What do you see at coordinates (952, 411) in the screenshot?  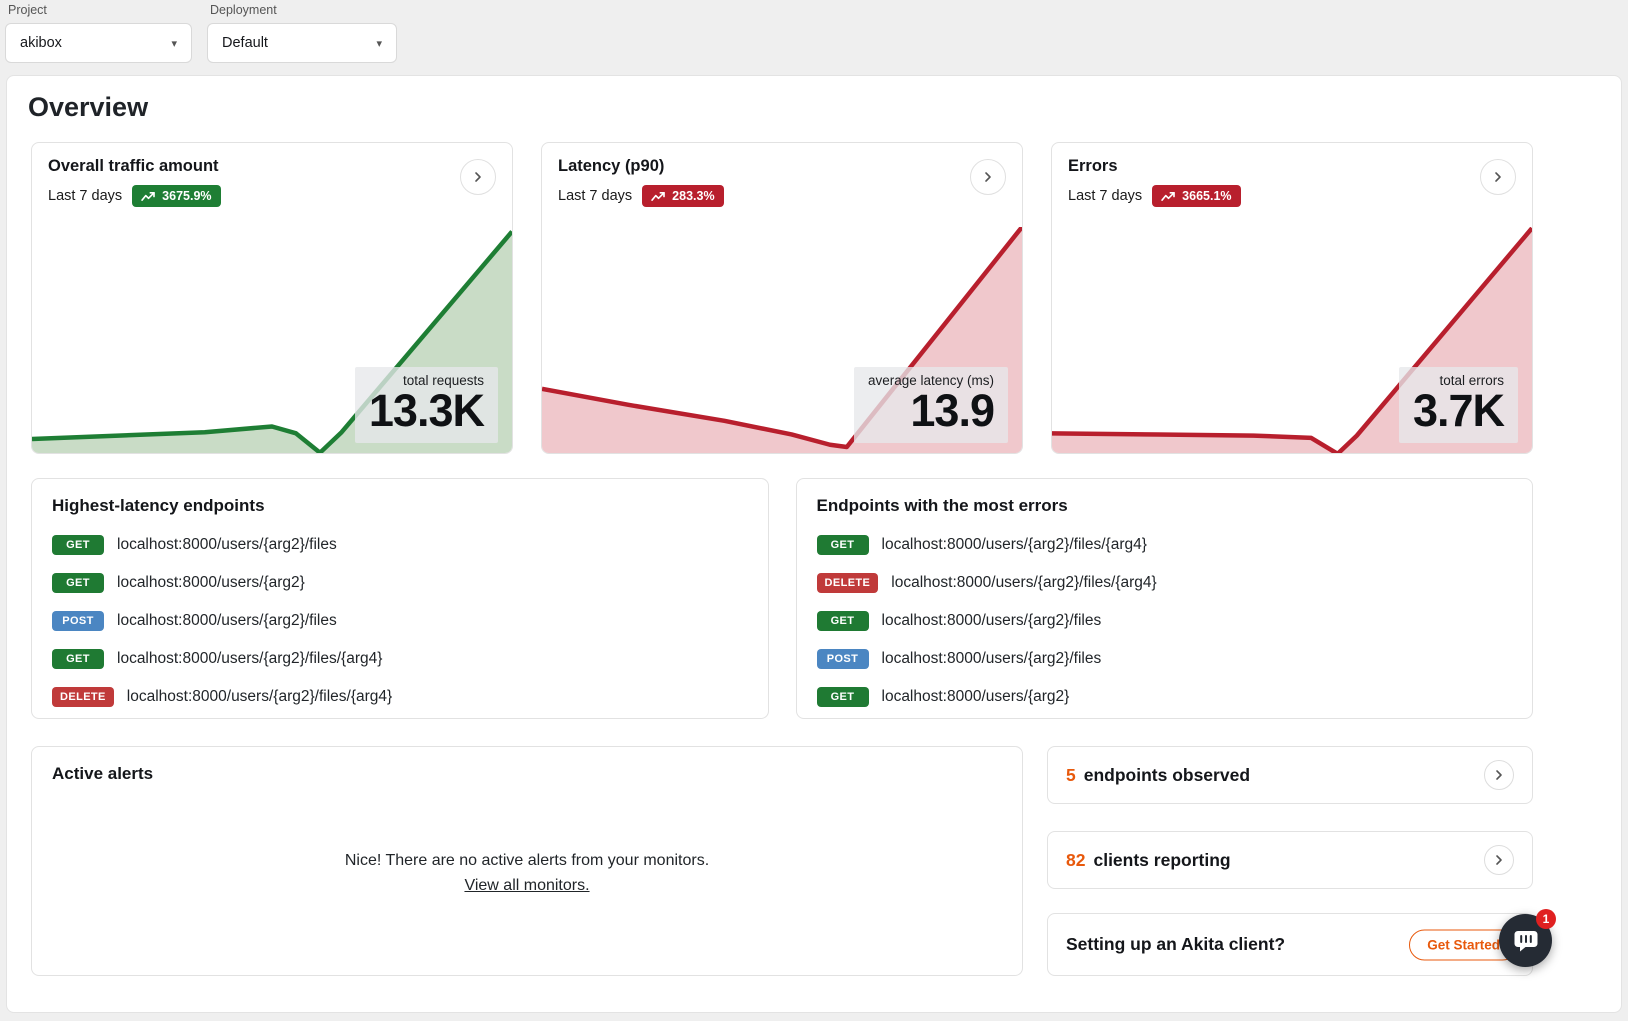 I see `metric-value: 13.9` at bounding box center [952, 411].